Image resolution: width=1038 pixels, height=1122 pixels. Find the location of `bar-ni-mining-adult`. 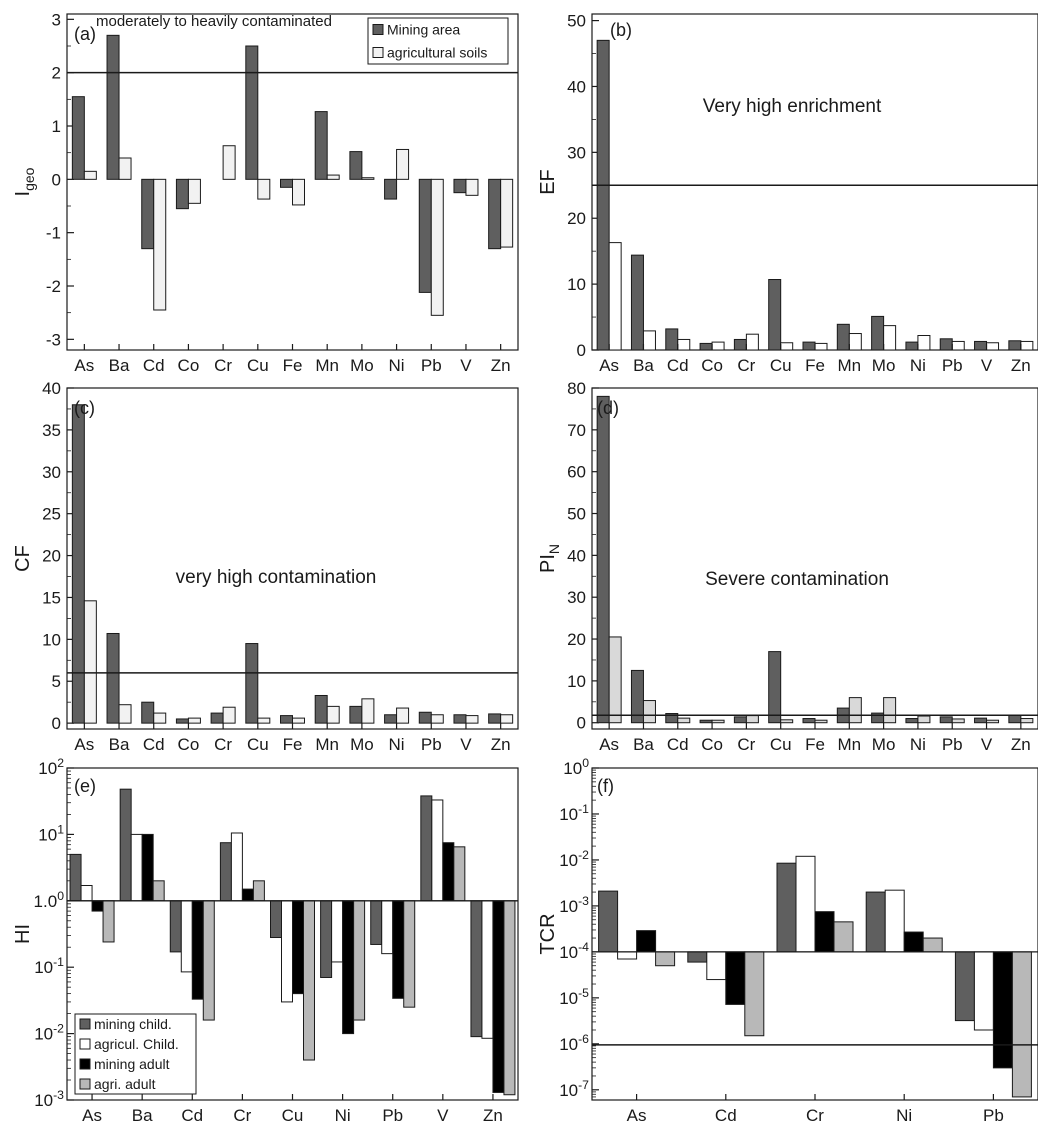

bar-ni-mining-adult is located at coordinates (348, 967).